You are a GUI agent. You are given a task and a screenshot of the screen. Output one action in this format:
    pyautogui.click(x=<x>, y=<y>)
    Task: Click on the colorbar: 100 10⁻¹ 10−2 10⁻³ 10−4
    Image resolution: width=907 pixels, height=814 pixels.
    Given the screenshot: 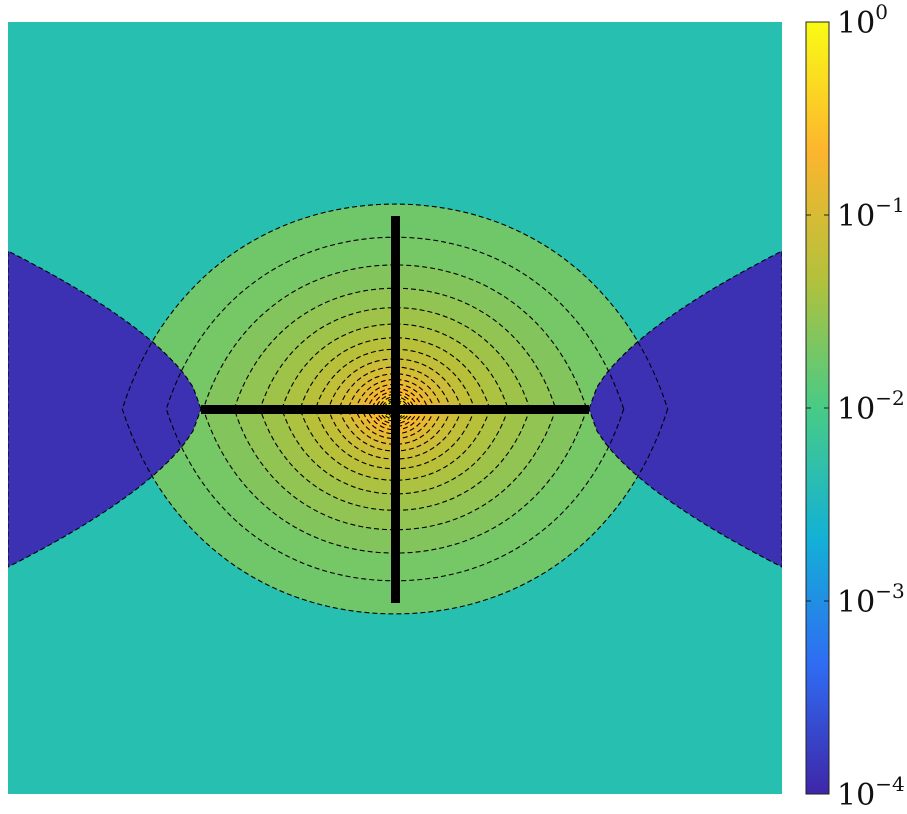 What is the action you would take?
    pyautogui.click(x=855, y=406)
    